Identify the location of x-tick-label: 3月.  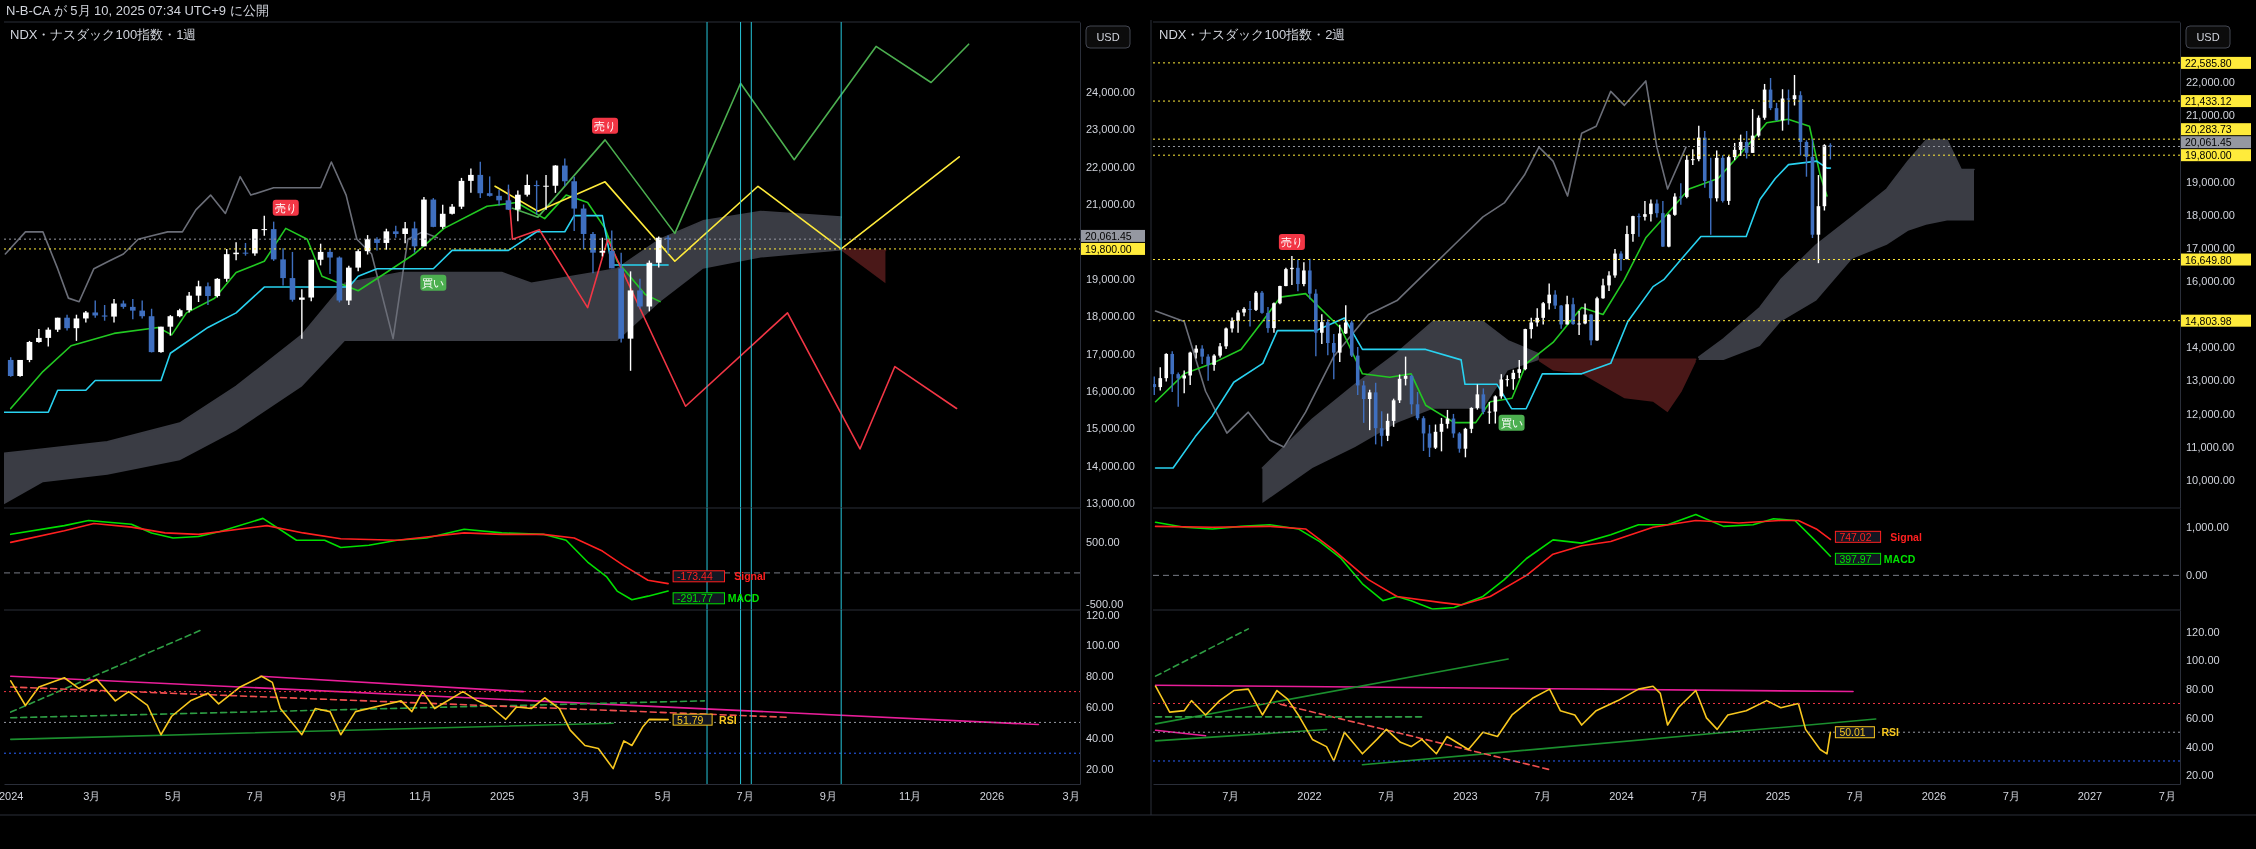
(1071, 795).